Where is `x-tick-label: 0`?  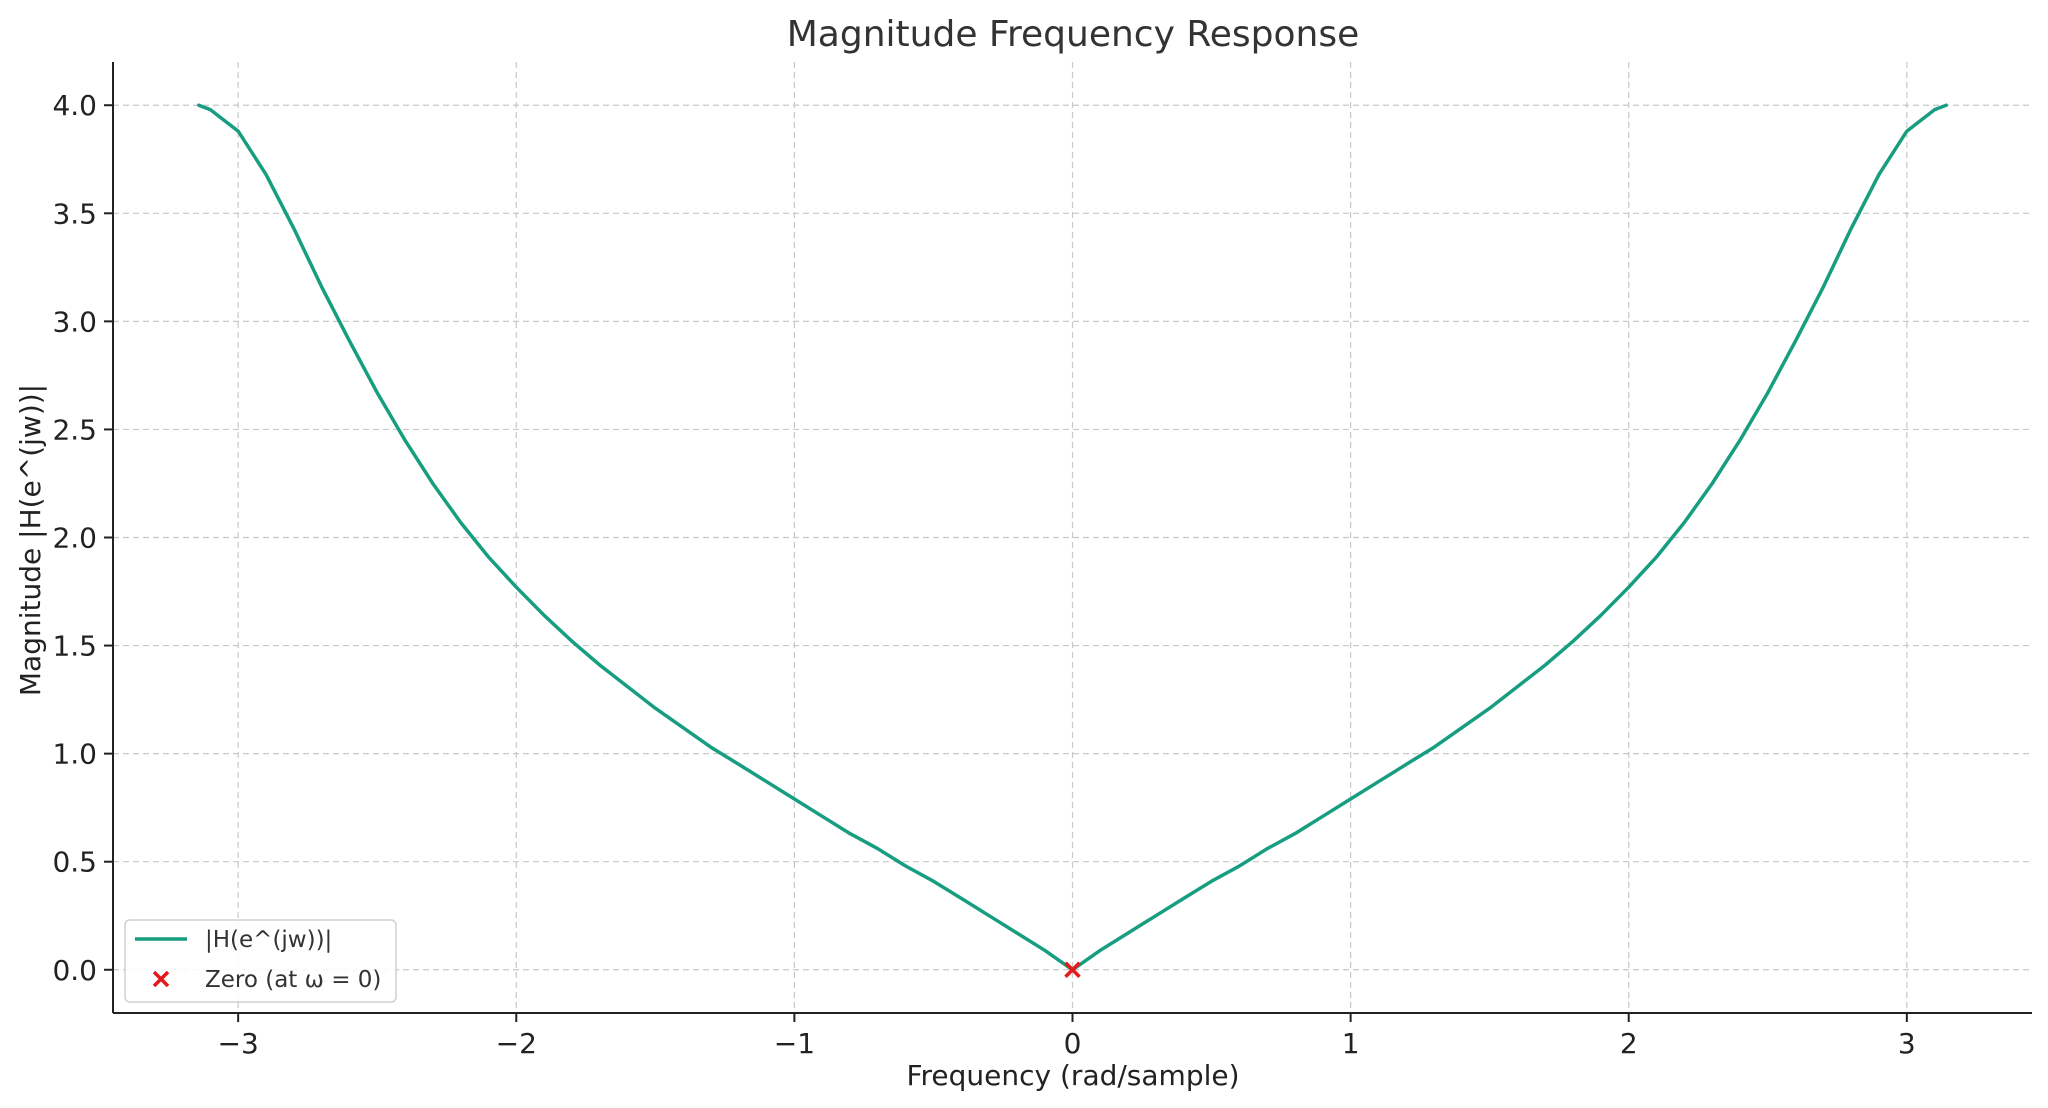
x-tick-label: 0 is located at coordinates (1073, 1043).